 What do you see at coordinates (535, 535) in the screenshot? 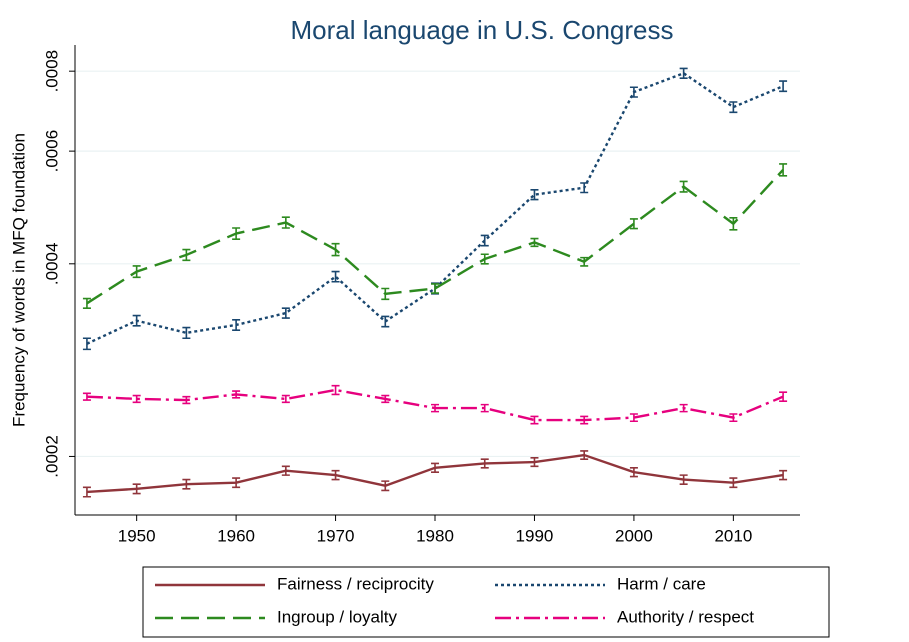
I see `x-tick-label: 1990` at bounding box center [535, 535].